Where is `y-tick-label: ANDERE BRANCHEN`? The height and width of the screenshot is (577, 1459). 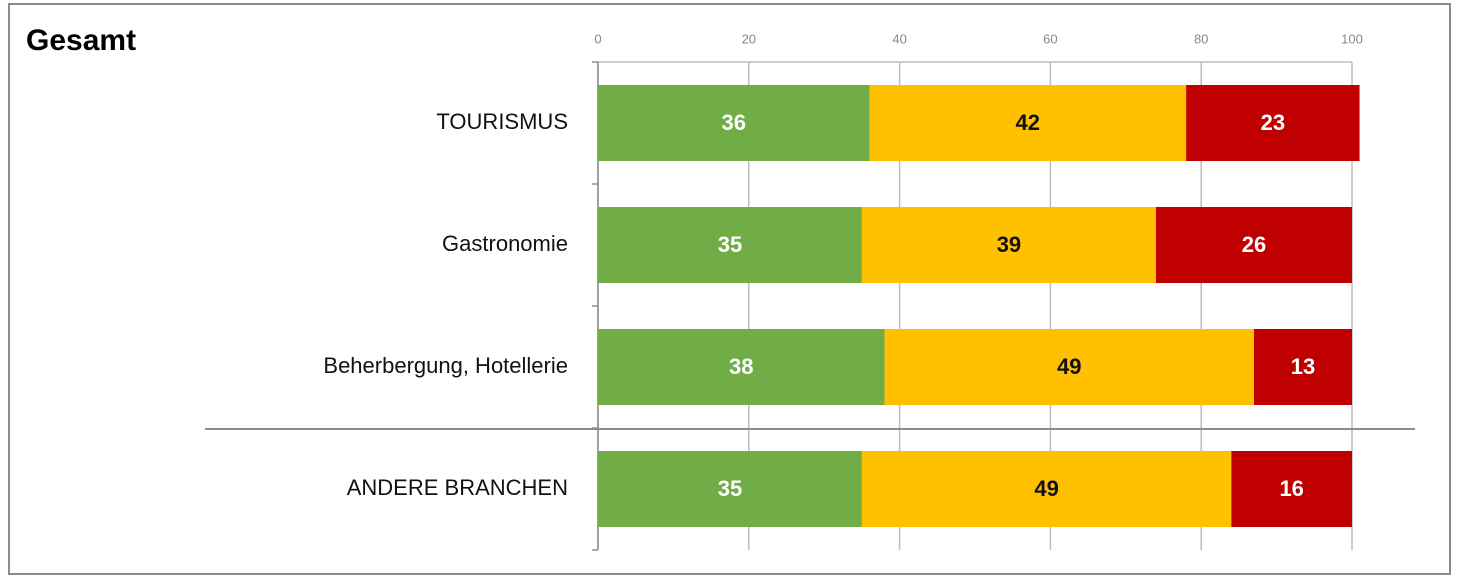
y-tick-label: ANDERE BRANCHEN is located at coordinates (457, 487).